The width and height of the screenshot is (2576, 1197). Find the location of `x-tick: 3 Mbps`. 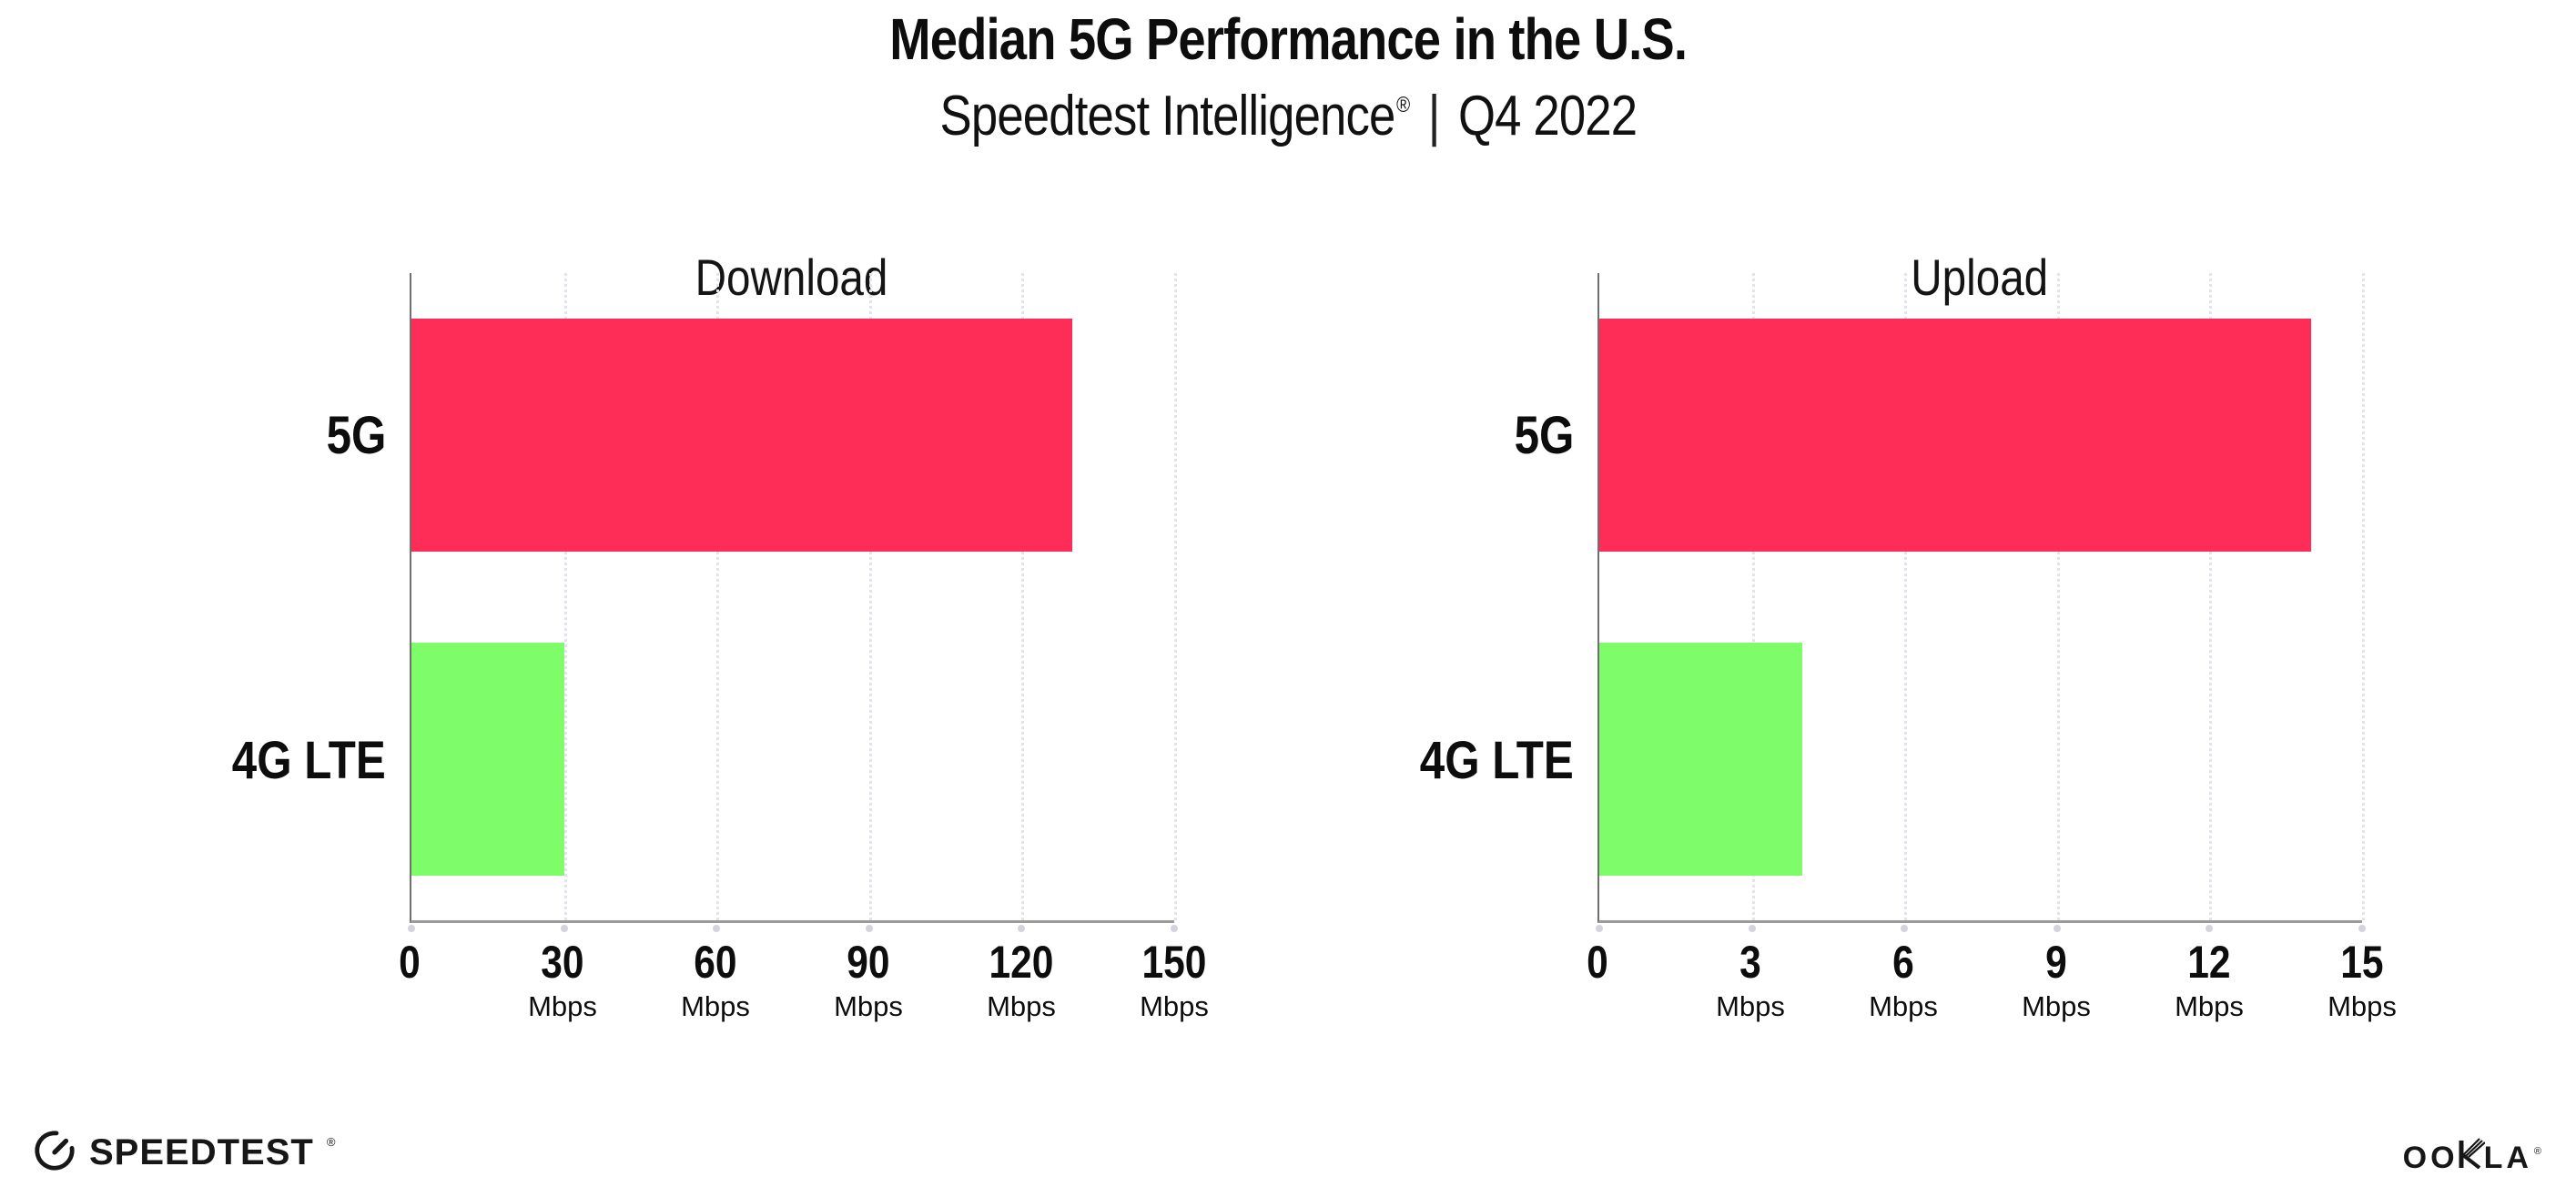

x-tick: 3 Mbps is located at coordinates (1750, 980).